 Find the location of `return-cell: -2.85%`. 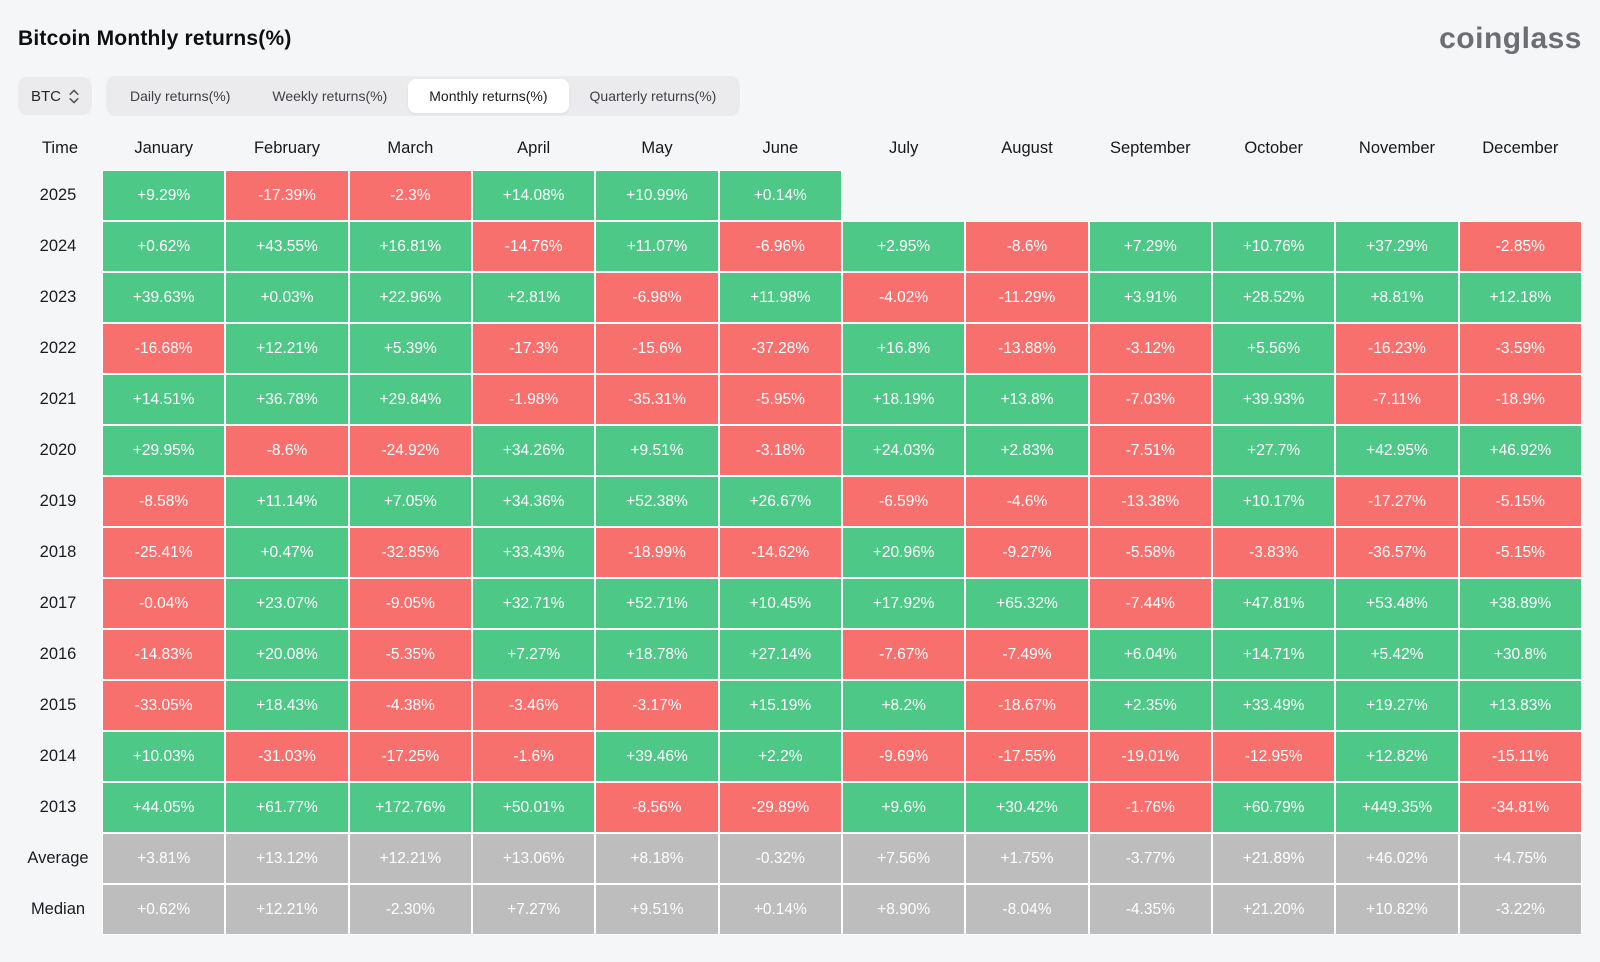

return-cell: -2.85% is located at coordinates (1520, 246).